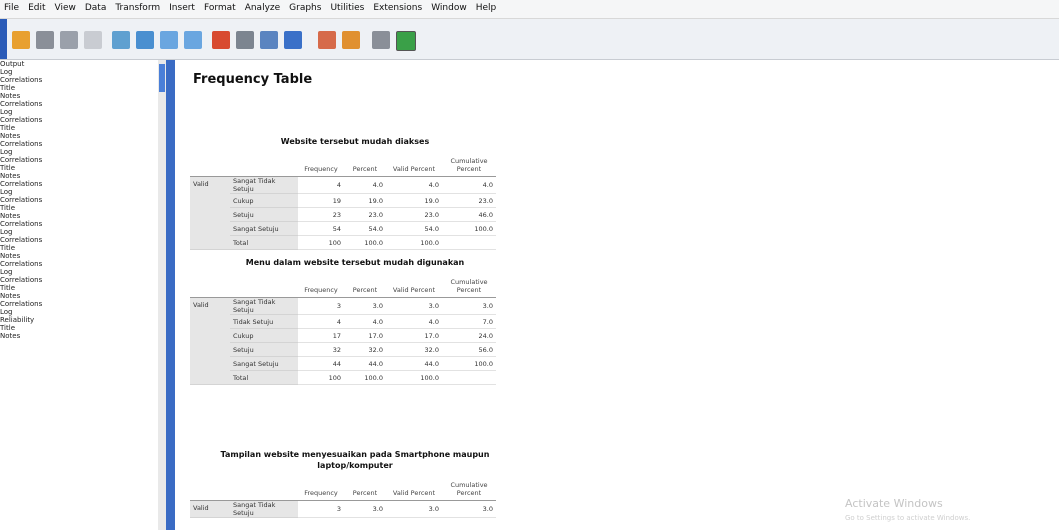 The height and width of the screenshot is (530, 1059). I want to click on icon-variables, so click(245, 40).